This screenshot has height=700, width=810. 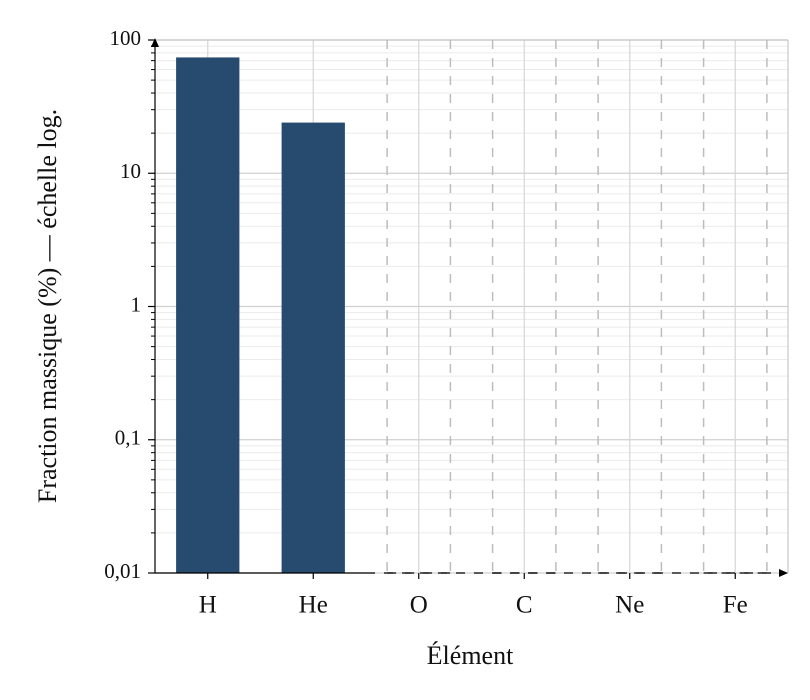 What do you see at coordinates (470, 655) in the screenshot?
I see `x-axis-label: Élément` at bounding box center [470, 655].